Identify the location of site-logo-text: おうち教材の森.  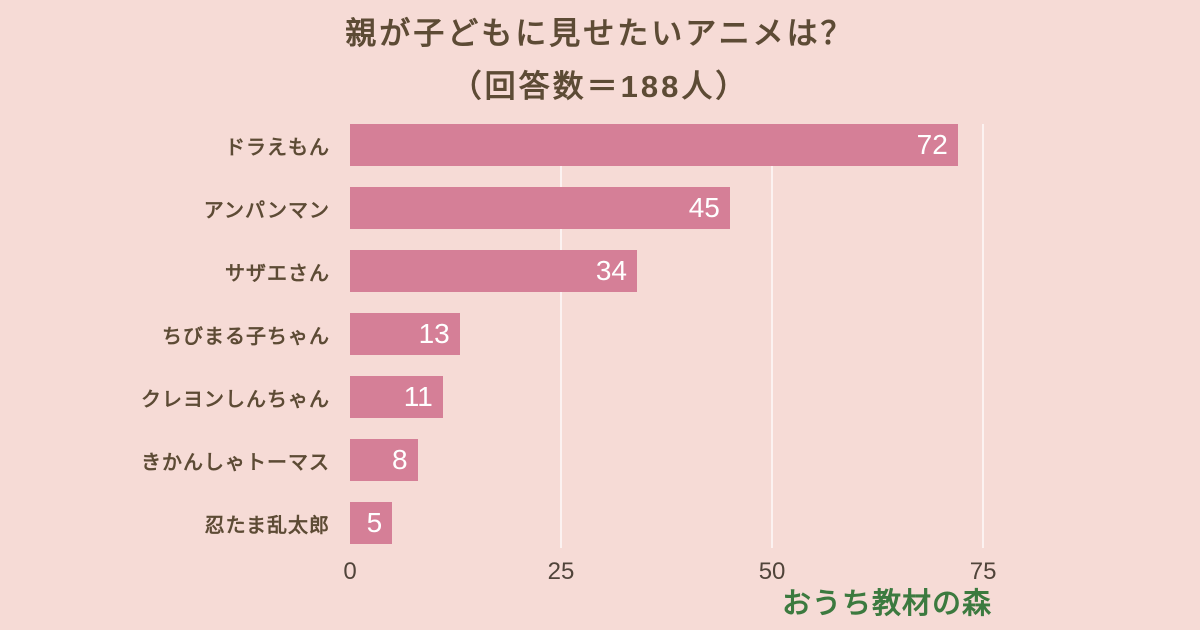
(887, 604).